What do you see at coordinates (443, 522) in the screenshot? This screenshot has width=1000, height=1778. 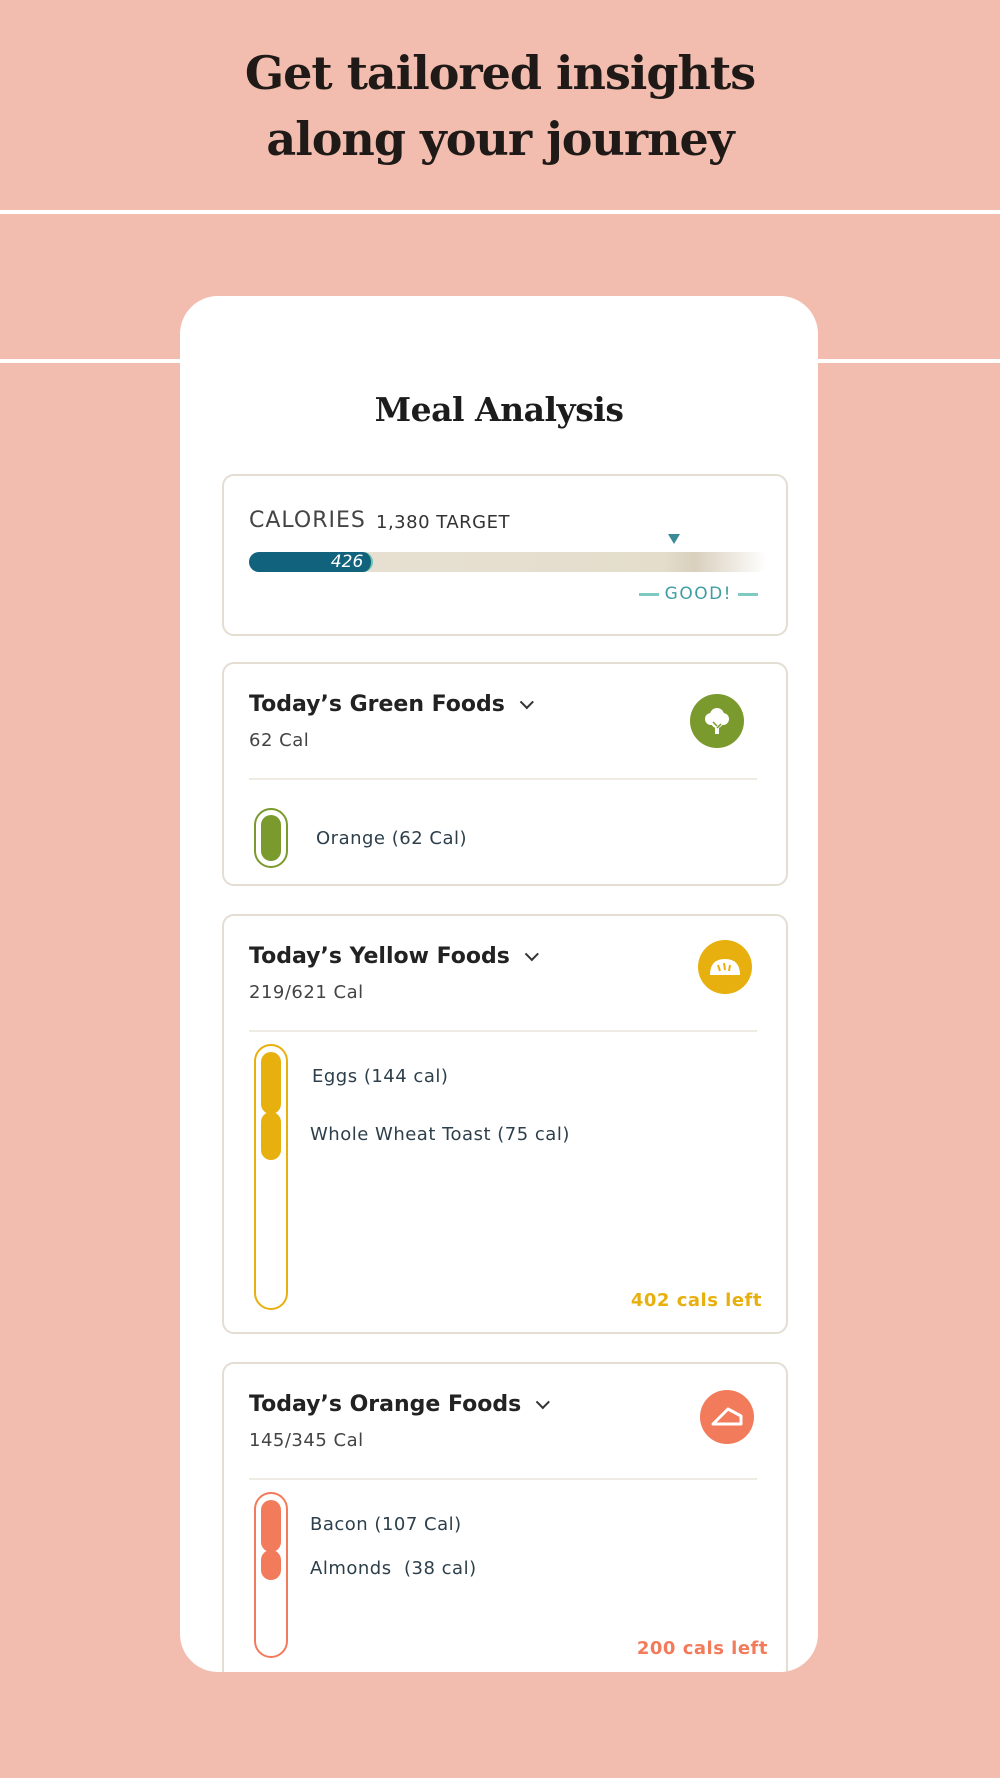 I see `calories-target: 1,380 TARGET` at bounding box center [443, 522].